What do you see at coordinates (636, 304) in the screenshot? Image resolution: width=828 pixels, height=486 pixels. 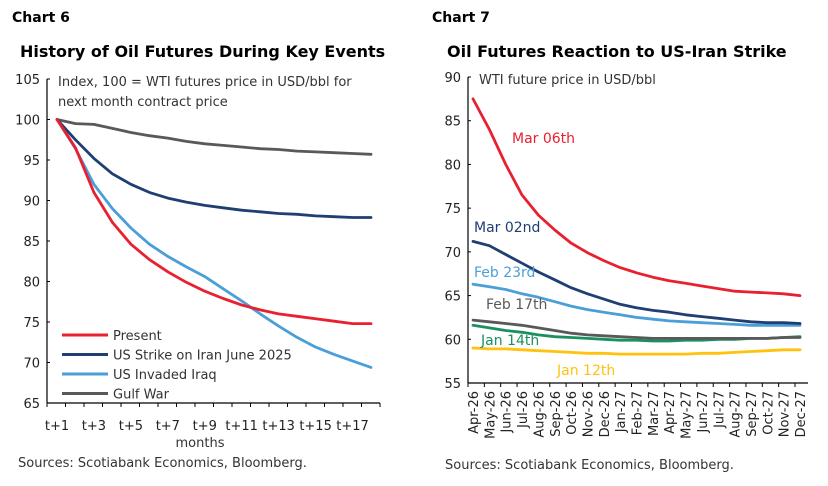 I see `series-line-feb-23rd` at bounding box center [636, 304].